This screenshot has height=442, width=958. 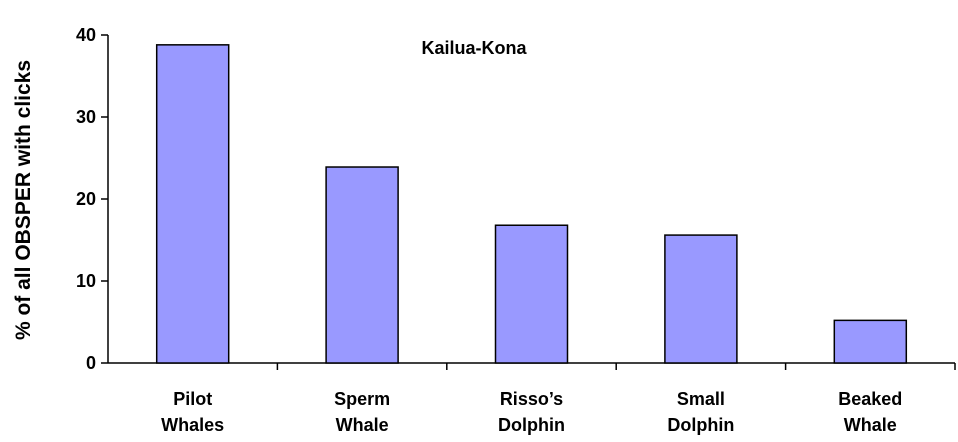 What do you see at coordinates (192, 412) in the screenshot?
I see `x-tick-label: Pilot Whales` at bounding box center [192, 412].